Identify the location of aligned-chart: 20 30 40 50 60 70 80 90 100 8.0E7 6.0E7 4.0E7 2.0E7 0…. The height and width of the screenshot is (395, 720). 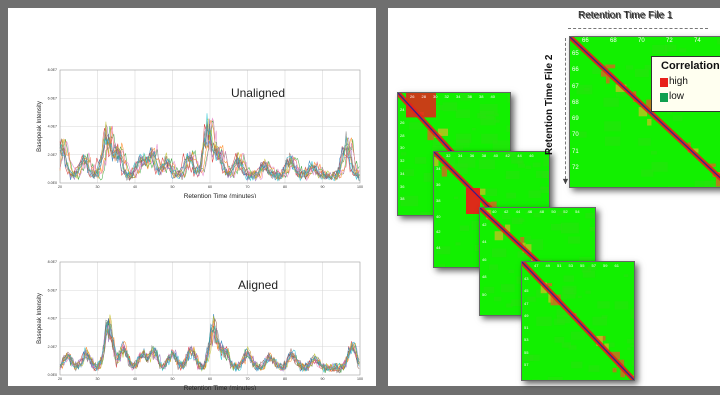
(200, 325).